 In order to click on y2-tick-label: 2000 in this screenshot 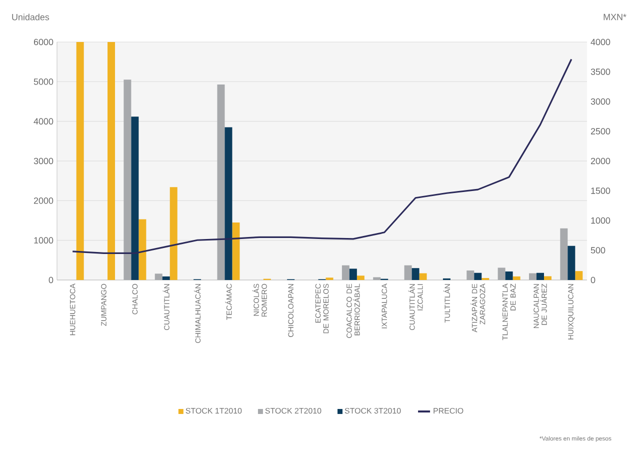, I will do `click(600, 161)`.